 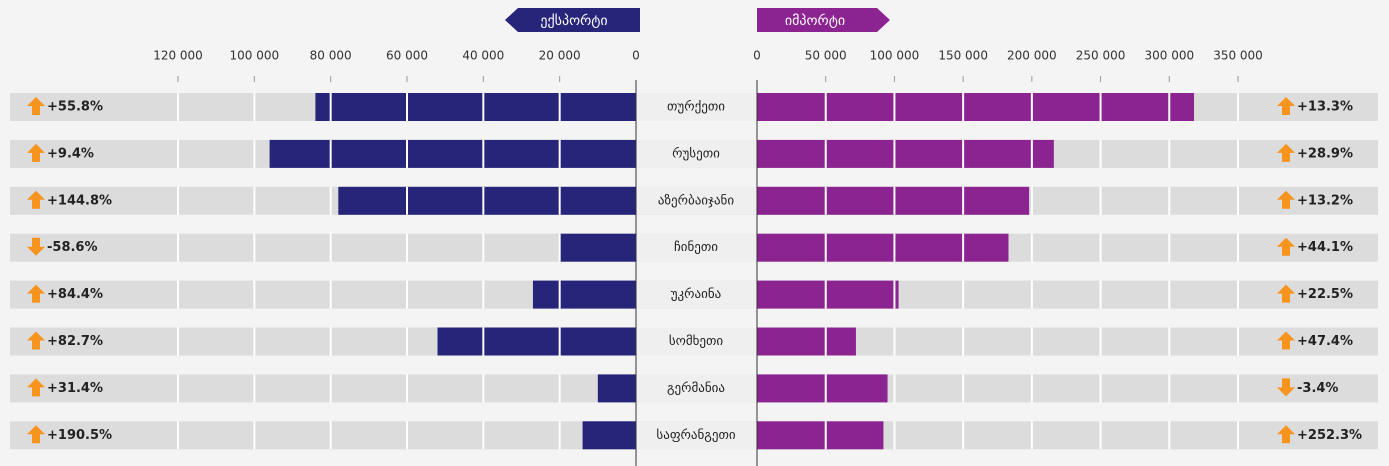 What do you see at coordinates (1325, 107) in the screenshot?
I see `change-label: +13.3%` at bounding box center [1325, 107].